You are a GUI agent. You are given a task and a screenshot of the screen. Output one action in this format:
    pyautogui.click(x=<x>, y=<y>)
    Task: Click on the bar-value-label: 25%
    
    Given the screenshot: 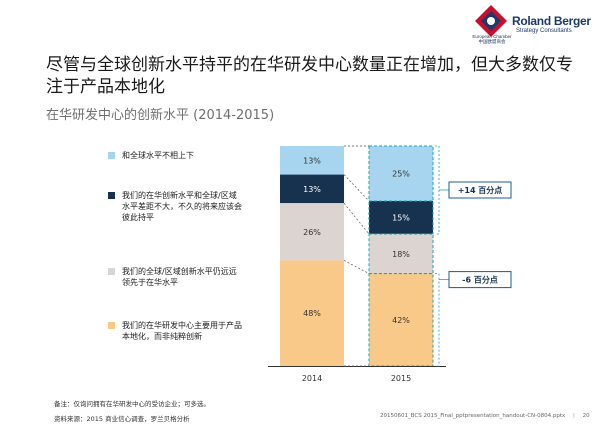 What is the action you would take?
    pyautogui.click(x=401, y=174)
    